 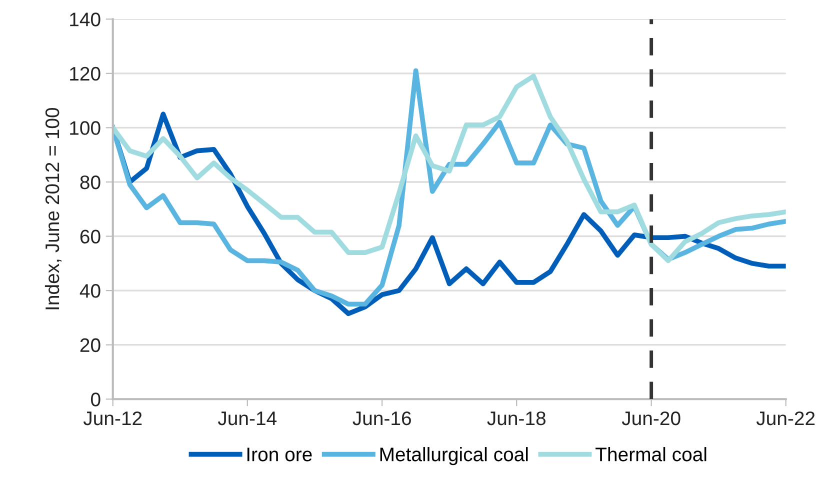 I want to click on y-tick-label: 120, so click(x=85, y=73).